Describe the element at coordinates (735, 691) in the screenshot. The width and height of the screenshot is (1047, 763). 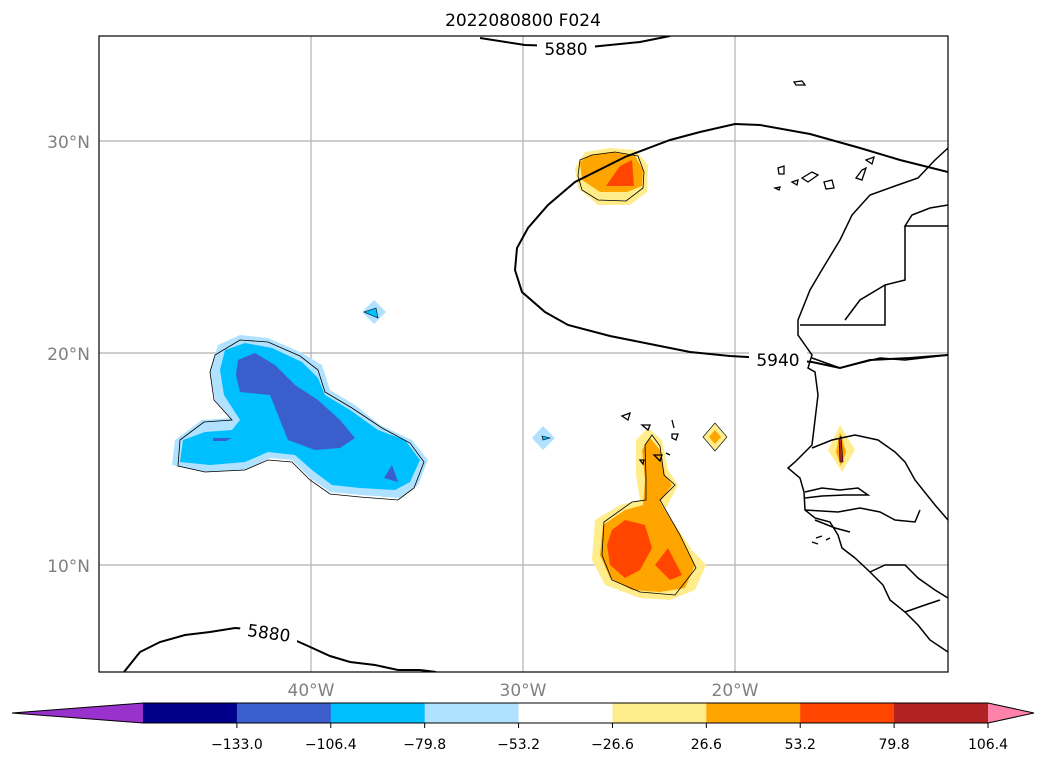
I see `lon-label-20w: 20°W` at that location.